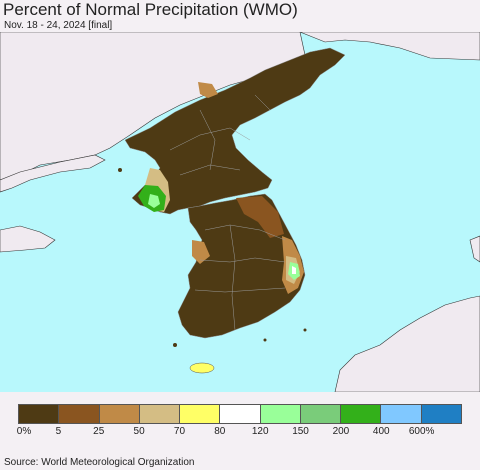 The width and height of the screenshot is (480, 470). What do you see at coordinates (24, 431) in the screenshot?
I see `legend-tick-label: 0%` at bounding box center [24, 431].